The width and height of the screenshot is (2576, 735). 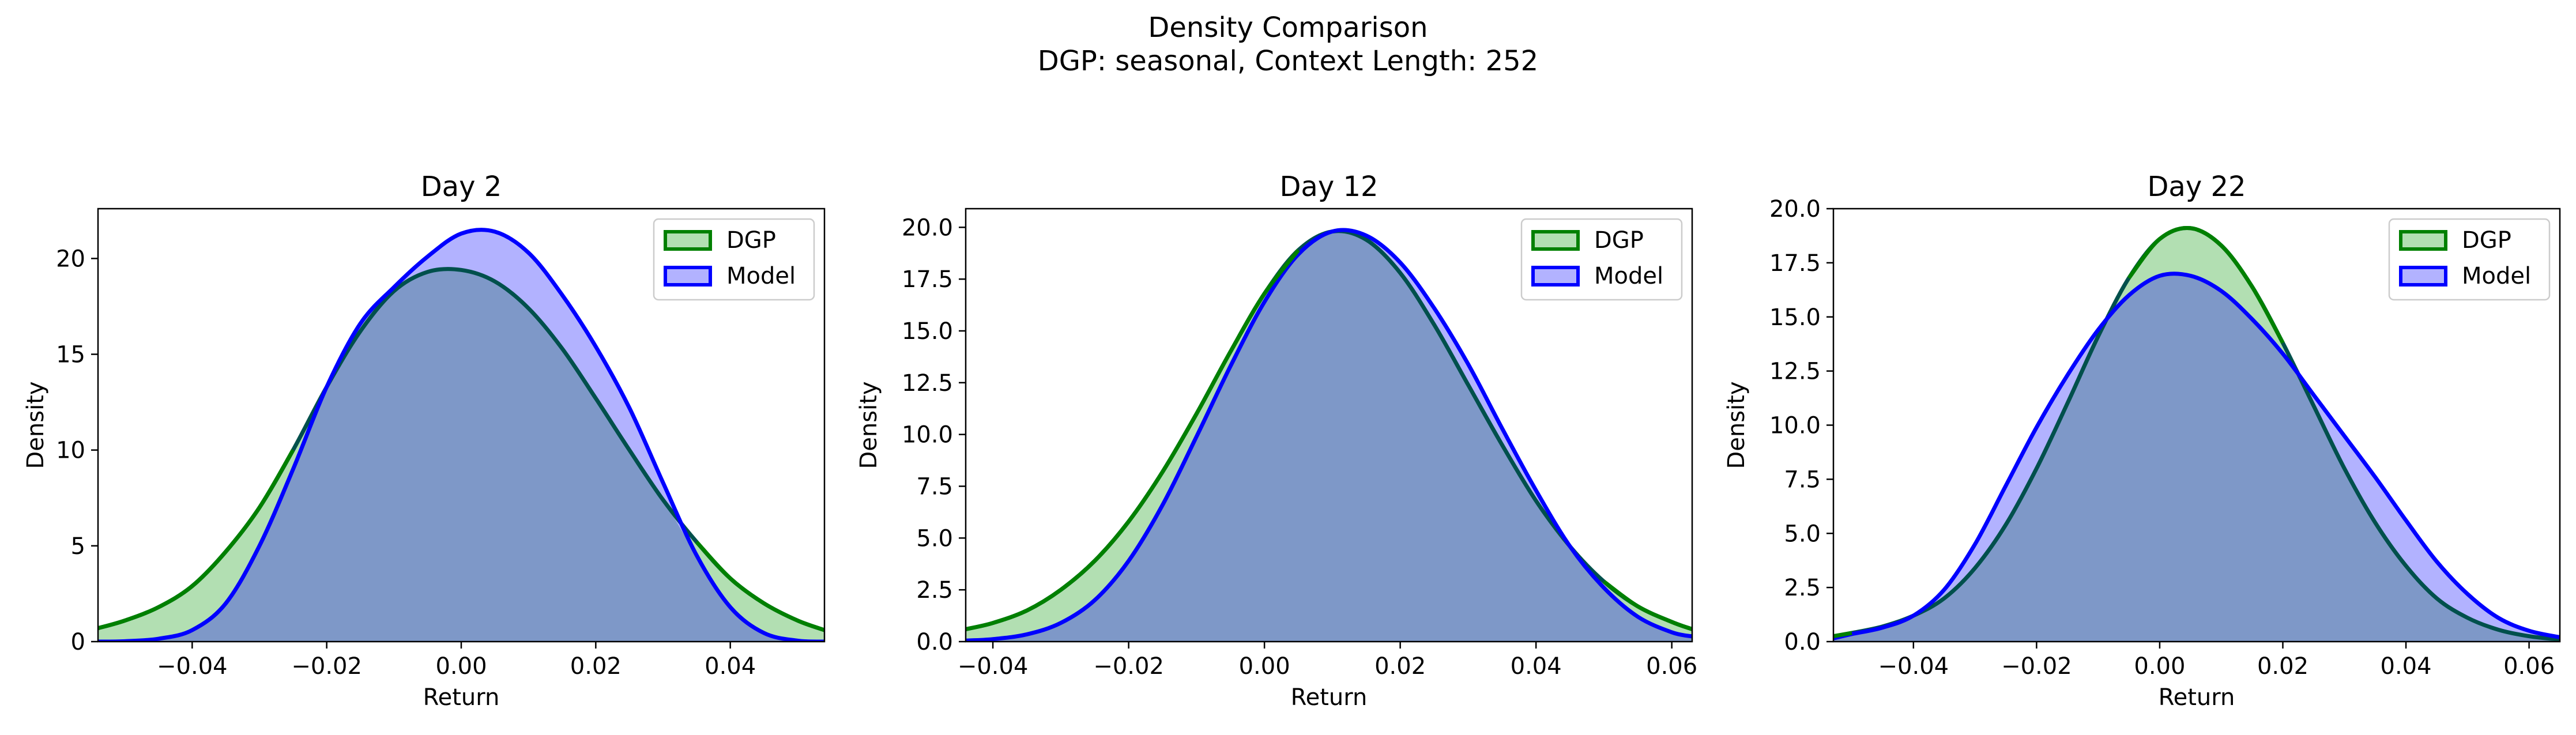 What do you see at coordinates (78, 546) in the screenshot?
I see `y-tick-label: 5` at bounding box center [78, 546].